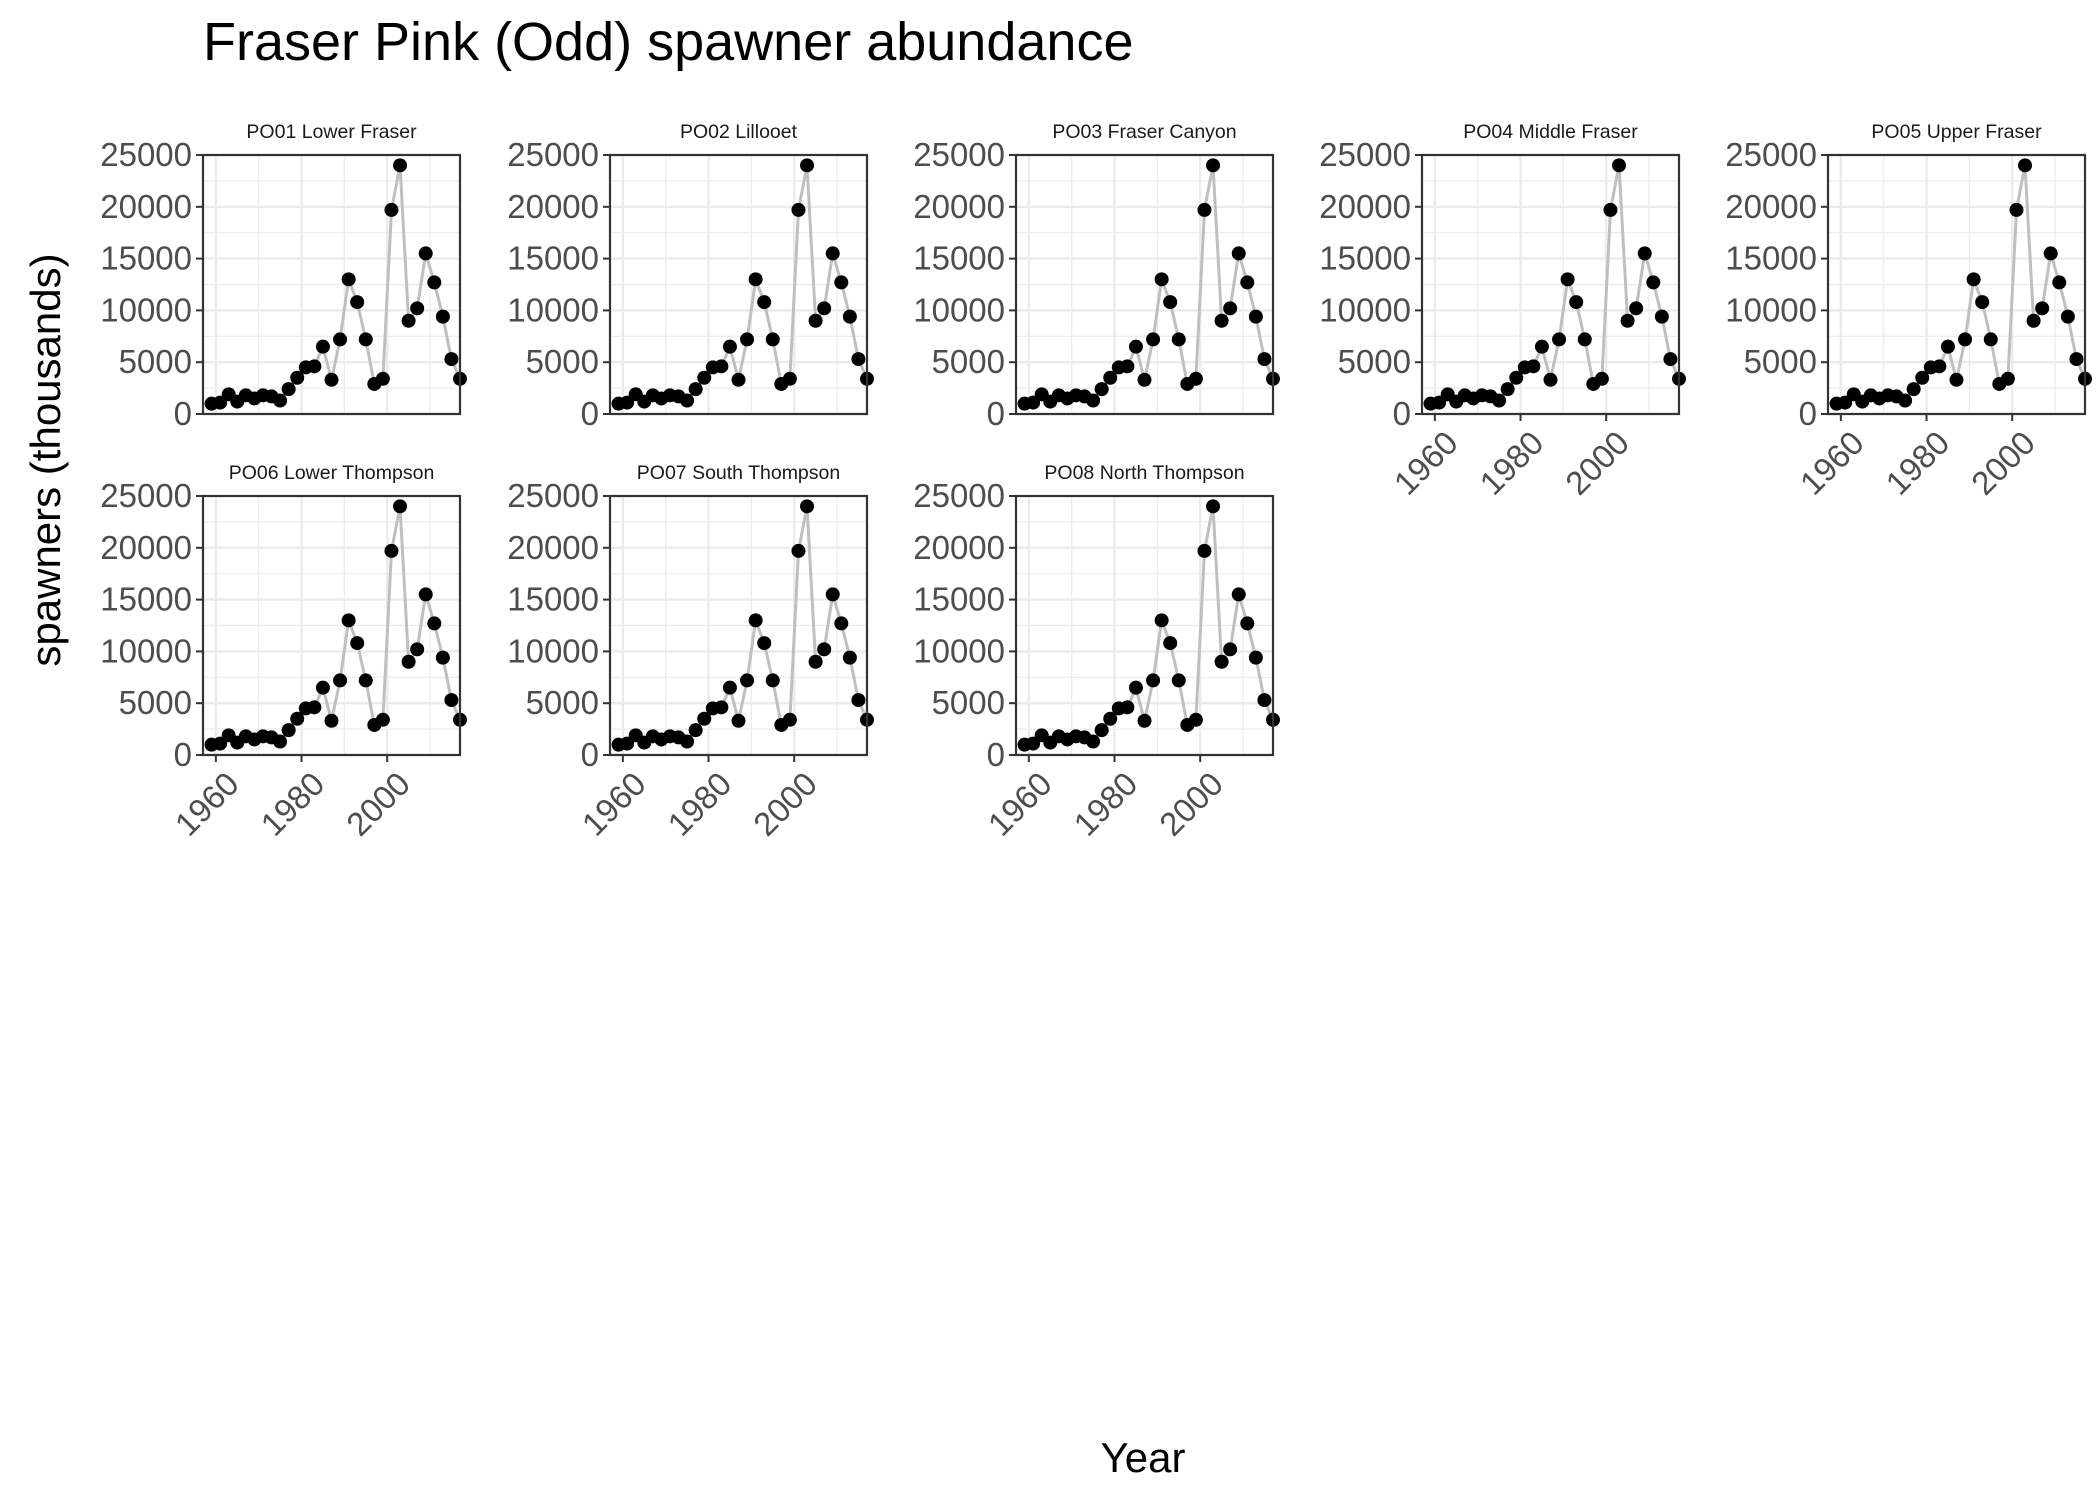  Describe the element at coordinates (332, 473) in the screenshot. I see `panel-title: PO06 Lower Thompson` at that location.